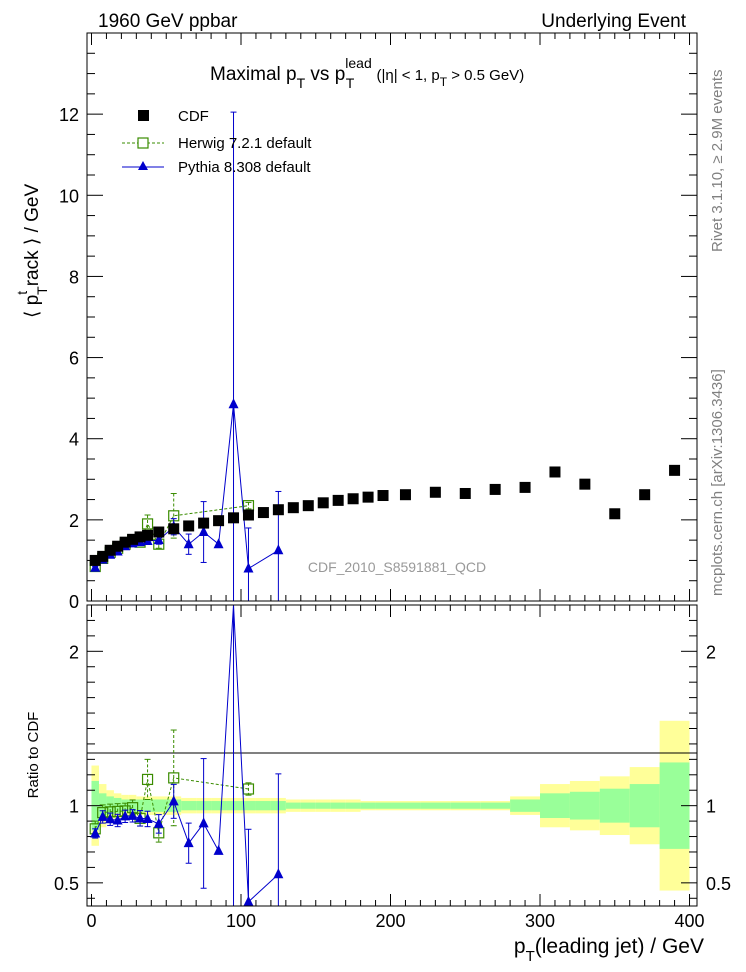  Describe the element at coordinates (147, 524) in the screenshot. I see `herwig-point` at that location.